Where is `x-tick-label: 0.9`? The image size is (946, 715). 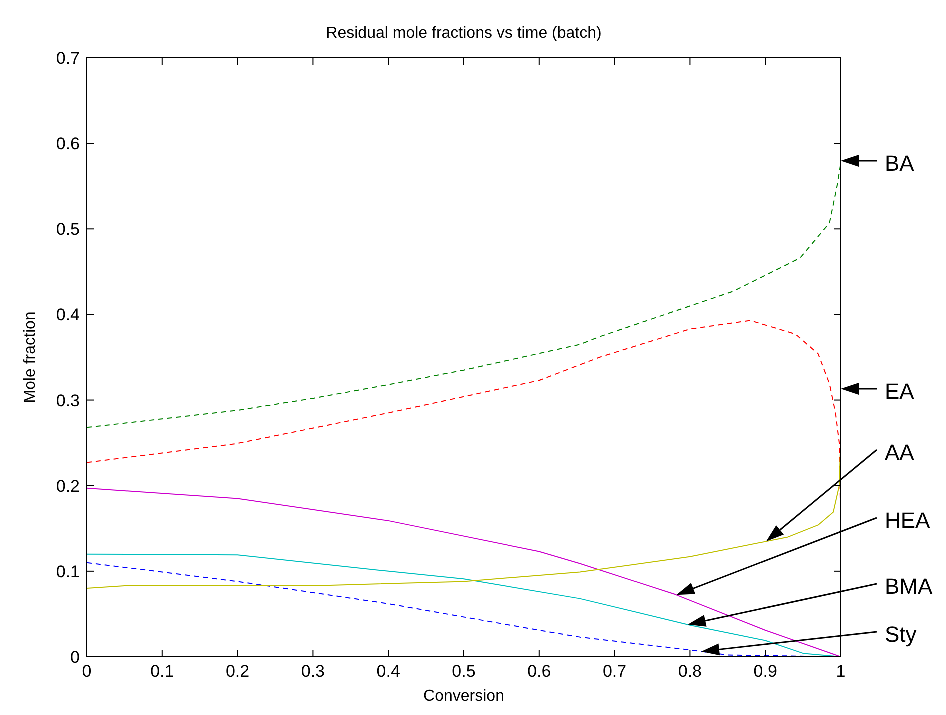 x-tick-label: 0.9 is located at coordinates (766, 671).